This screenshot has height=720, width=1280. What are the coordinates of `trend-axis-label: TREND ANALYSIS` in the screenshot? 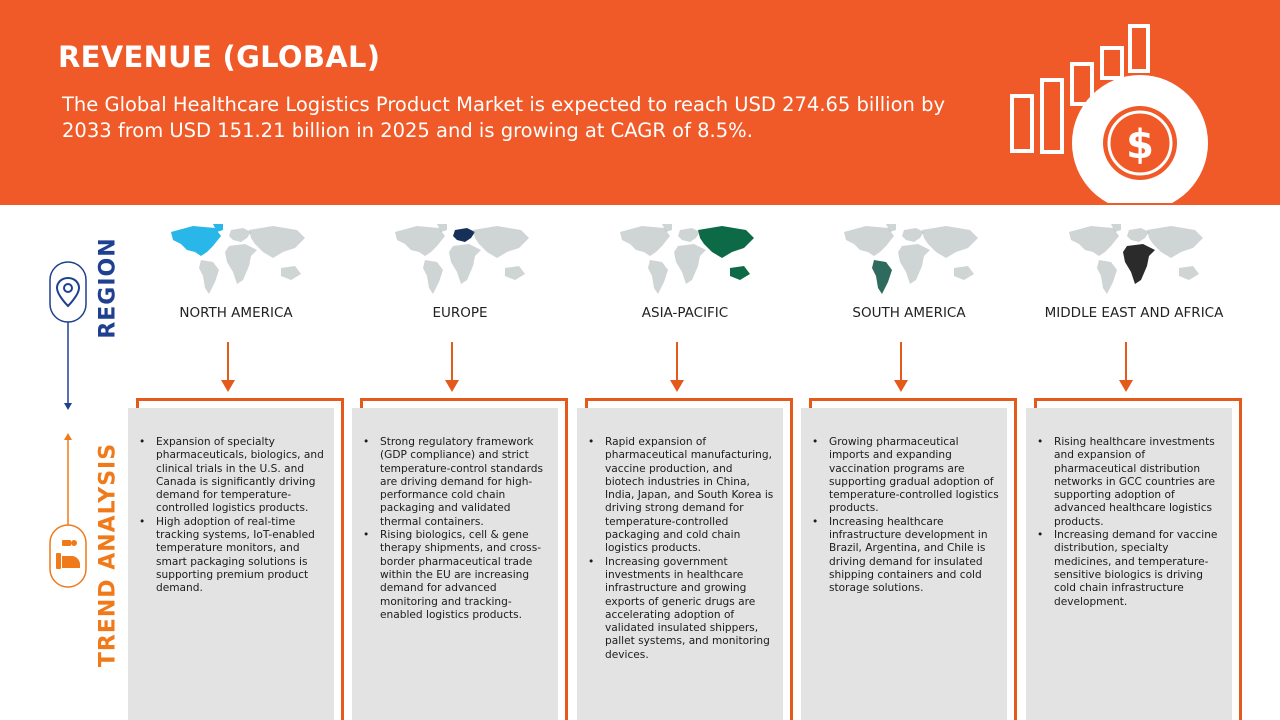 It's located at (108, 555).